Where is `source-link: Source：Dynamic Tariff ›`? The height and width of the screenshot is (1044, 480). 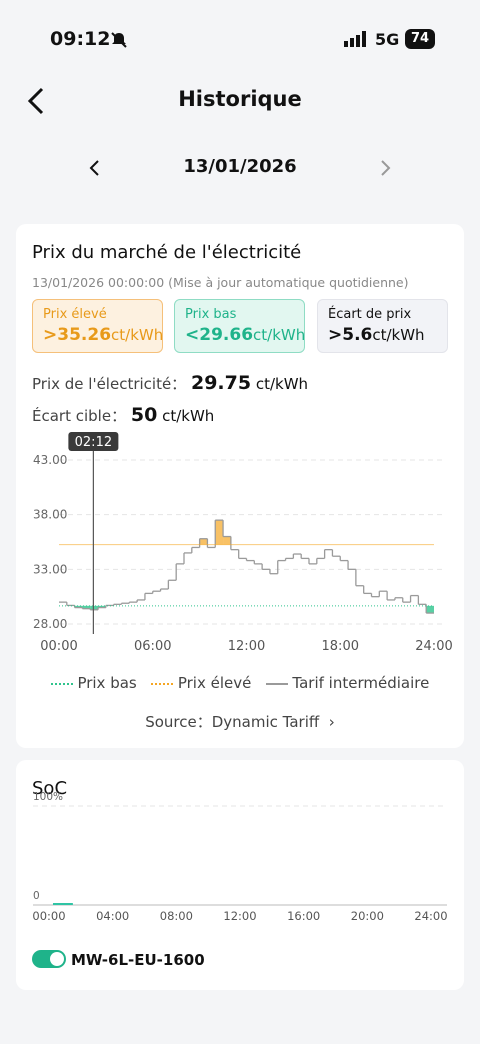
source-link: Source：Dynamic Tariff › is located at coordinates (240, 722).